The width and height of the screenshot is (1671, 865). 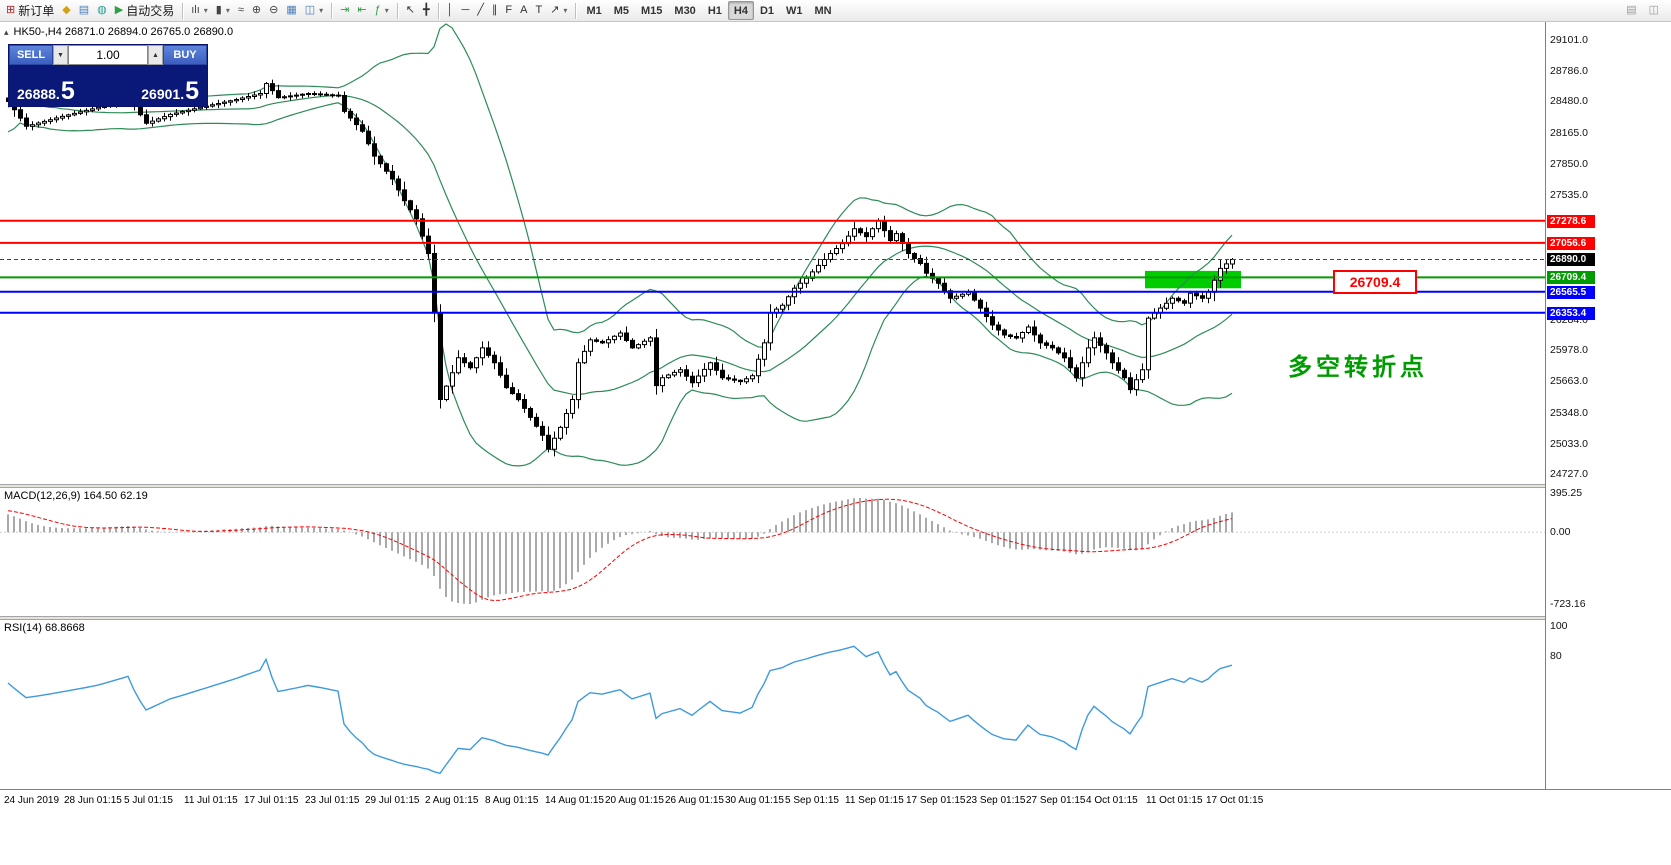 I want to click on rsi-indicator-label: RSI(14) 68.8668, so click(x=44, y=628).